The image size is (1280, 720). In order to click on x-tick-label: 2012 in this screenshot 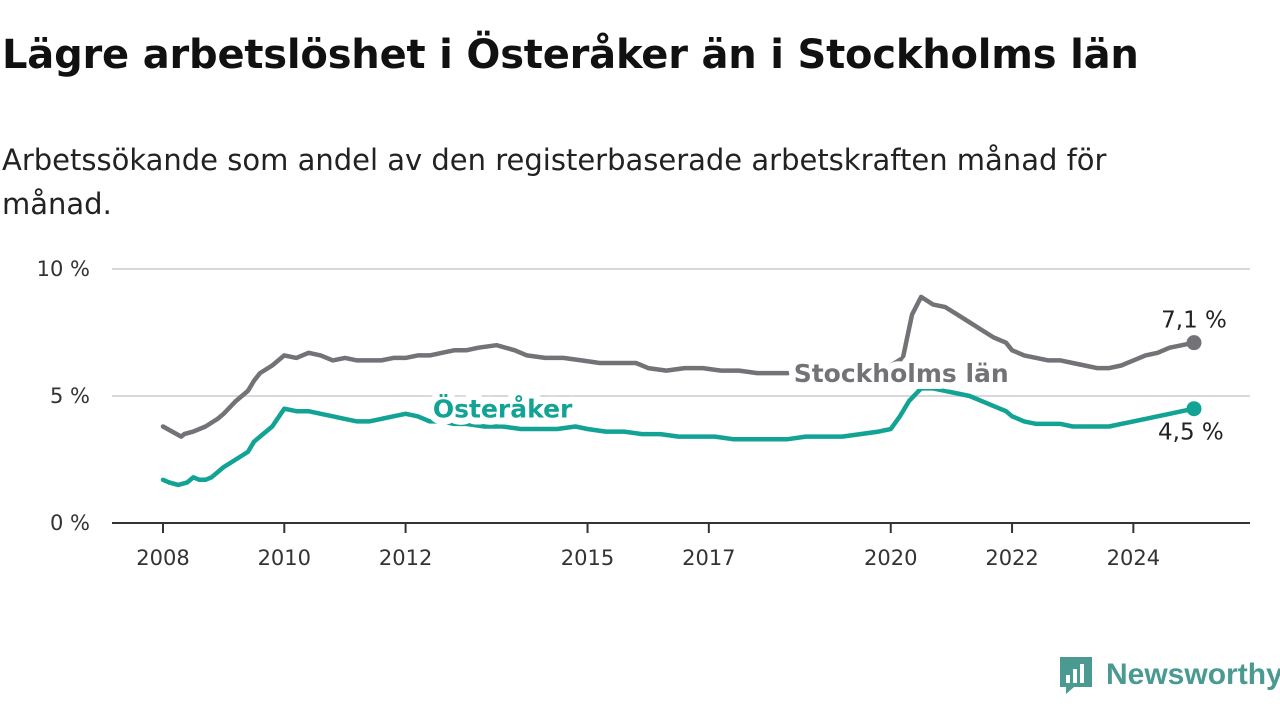, I will do `click(405, 558)`.